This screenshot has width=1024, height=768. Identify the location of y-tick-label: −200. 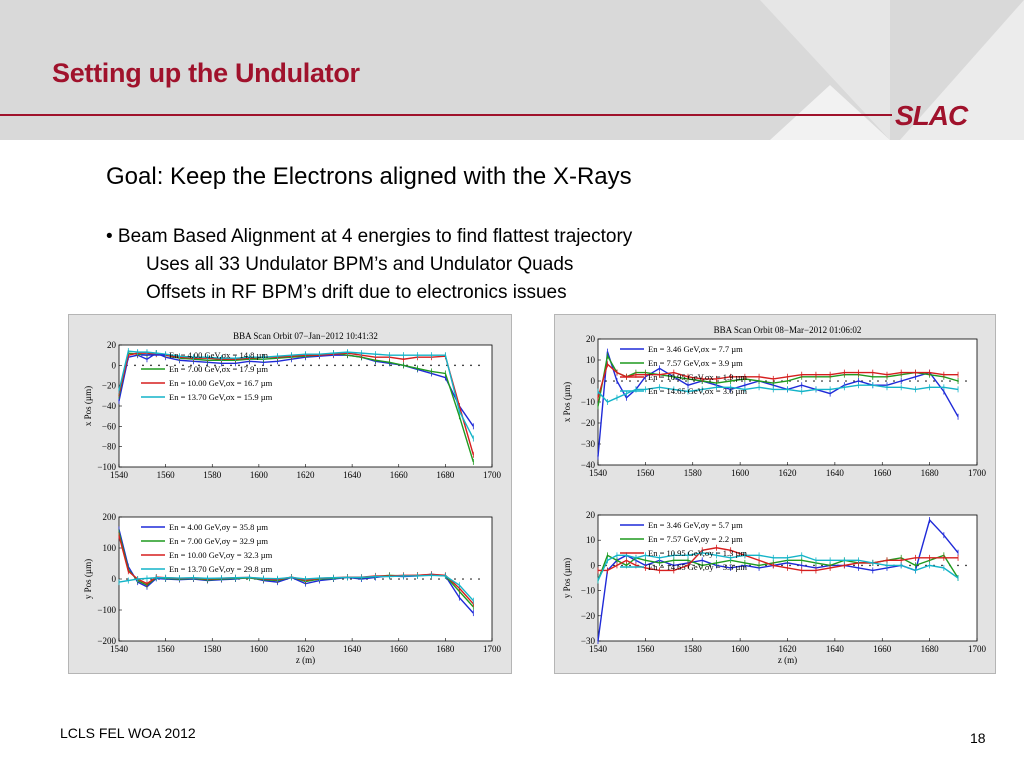
(106, 641).